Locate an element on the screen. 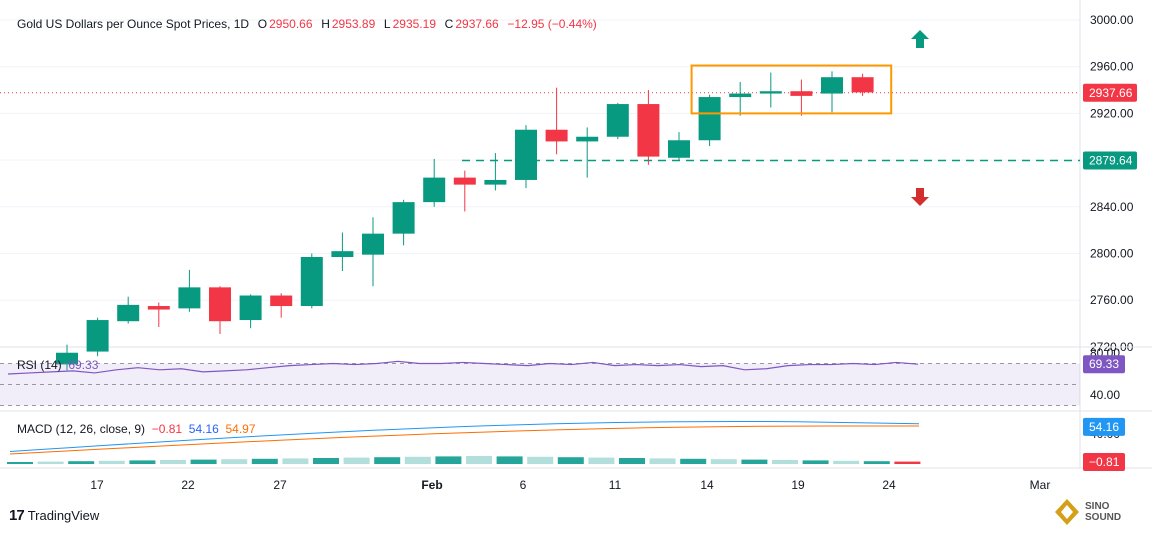 Image resolution: width=1152 pixels, height=533 pixels. consolidation-box is located at coordinates (791, 89).